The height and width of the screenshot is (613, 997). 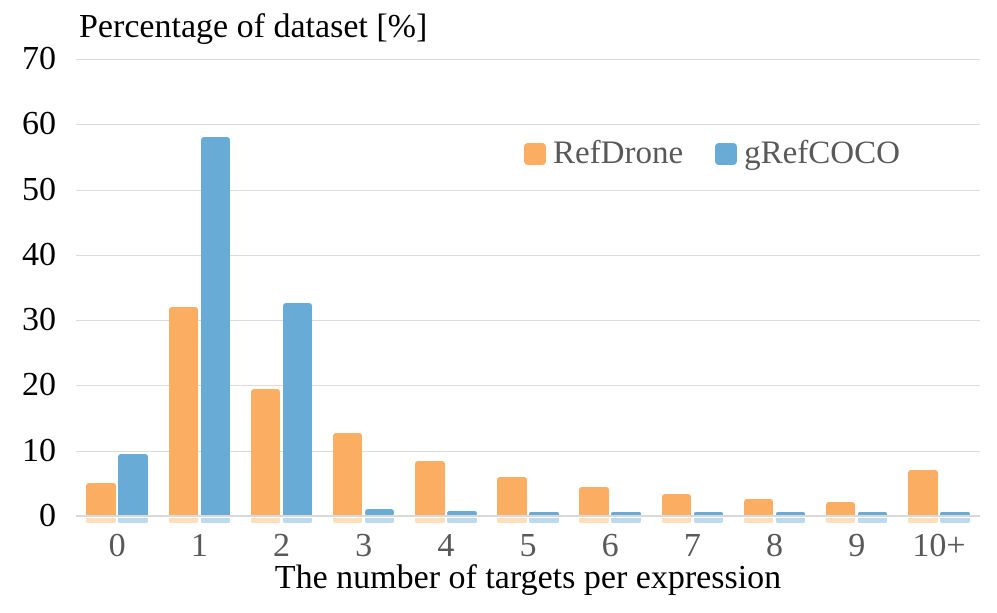 What do you see at coordinates (535, 153) in the screenshot?
I see `legend-swatch-refdrone` at bounding box center [535, 153].